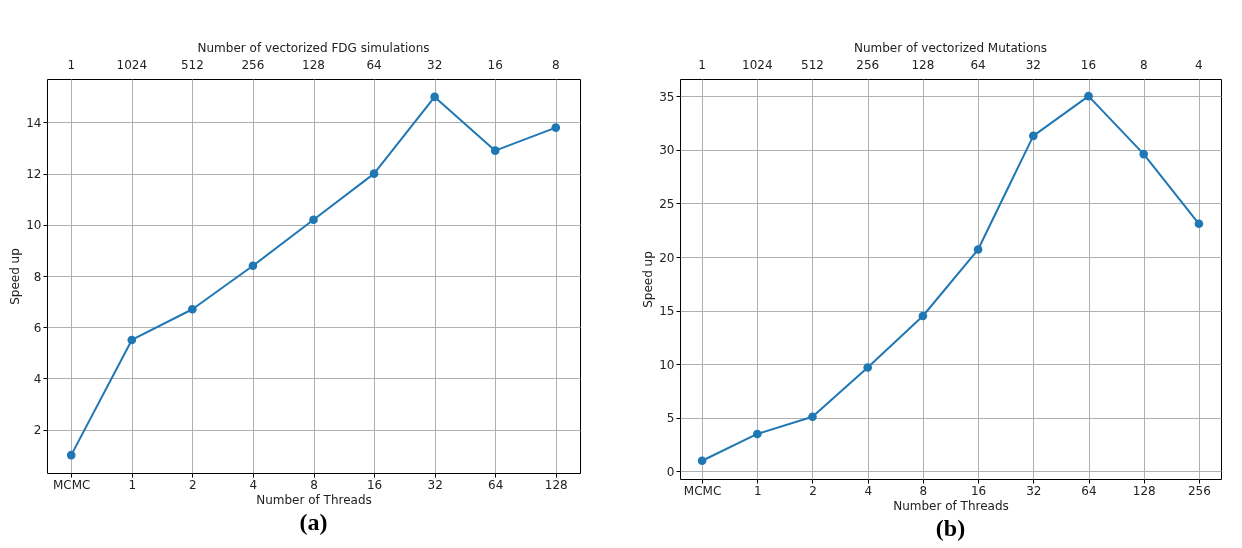 The image size is (1242, 548). I want to click on text: (a), so click(313, 522).